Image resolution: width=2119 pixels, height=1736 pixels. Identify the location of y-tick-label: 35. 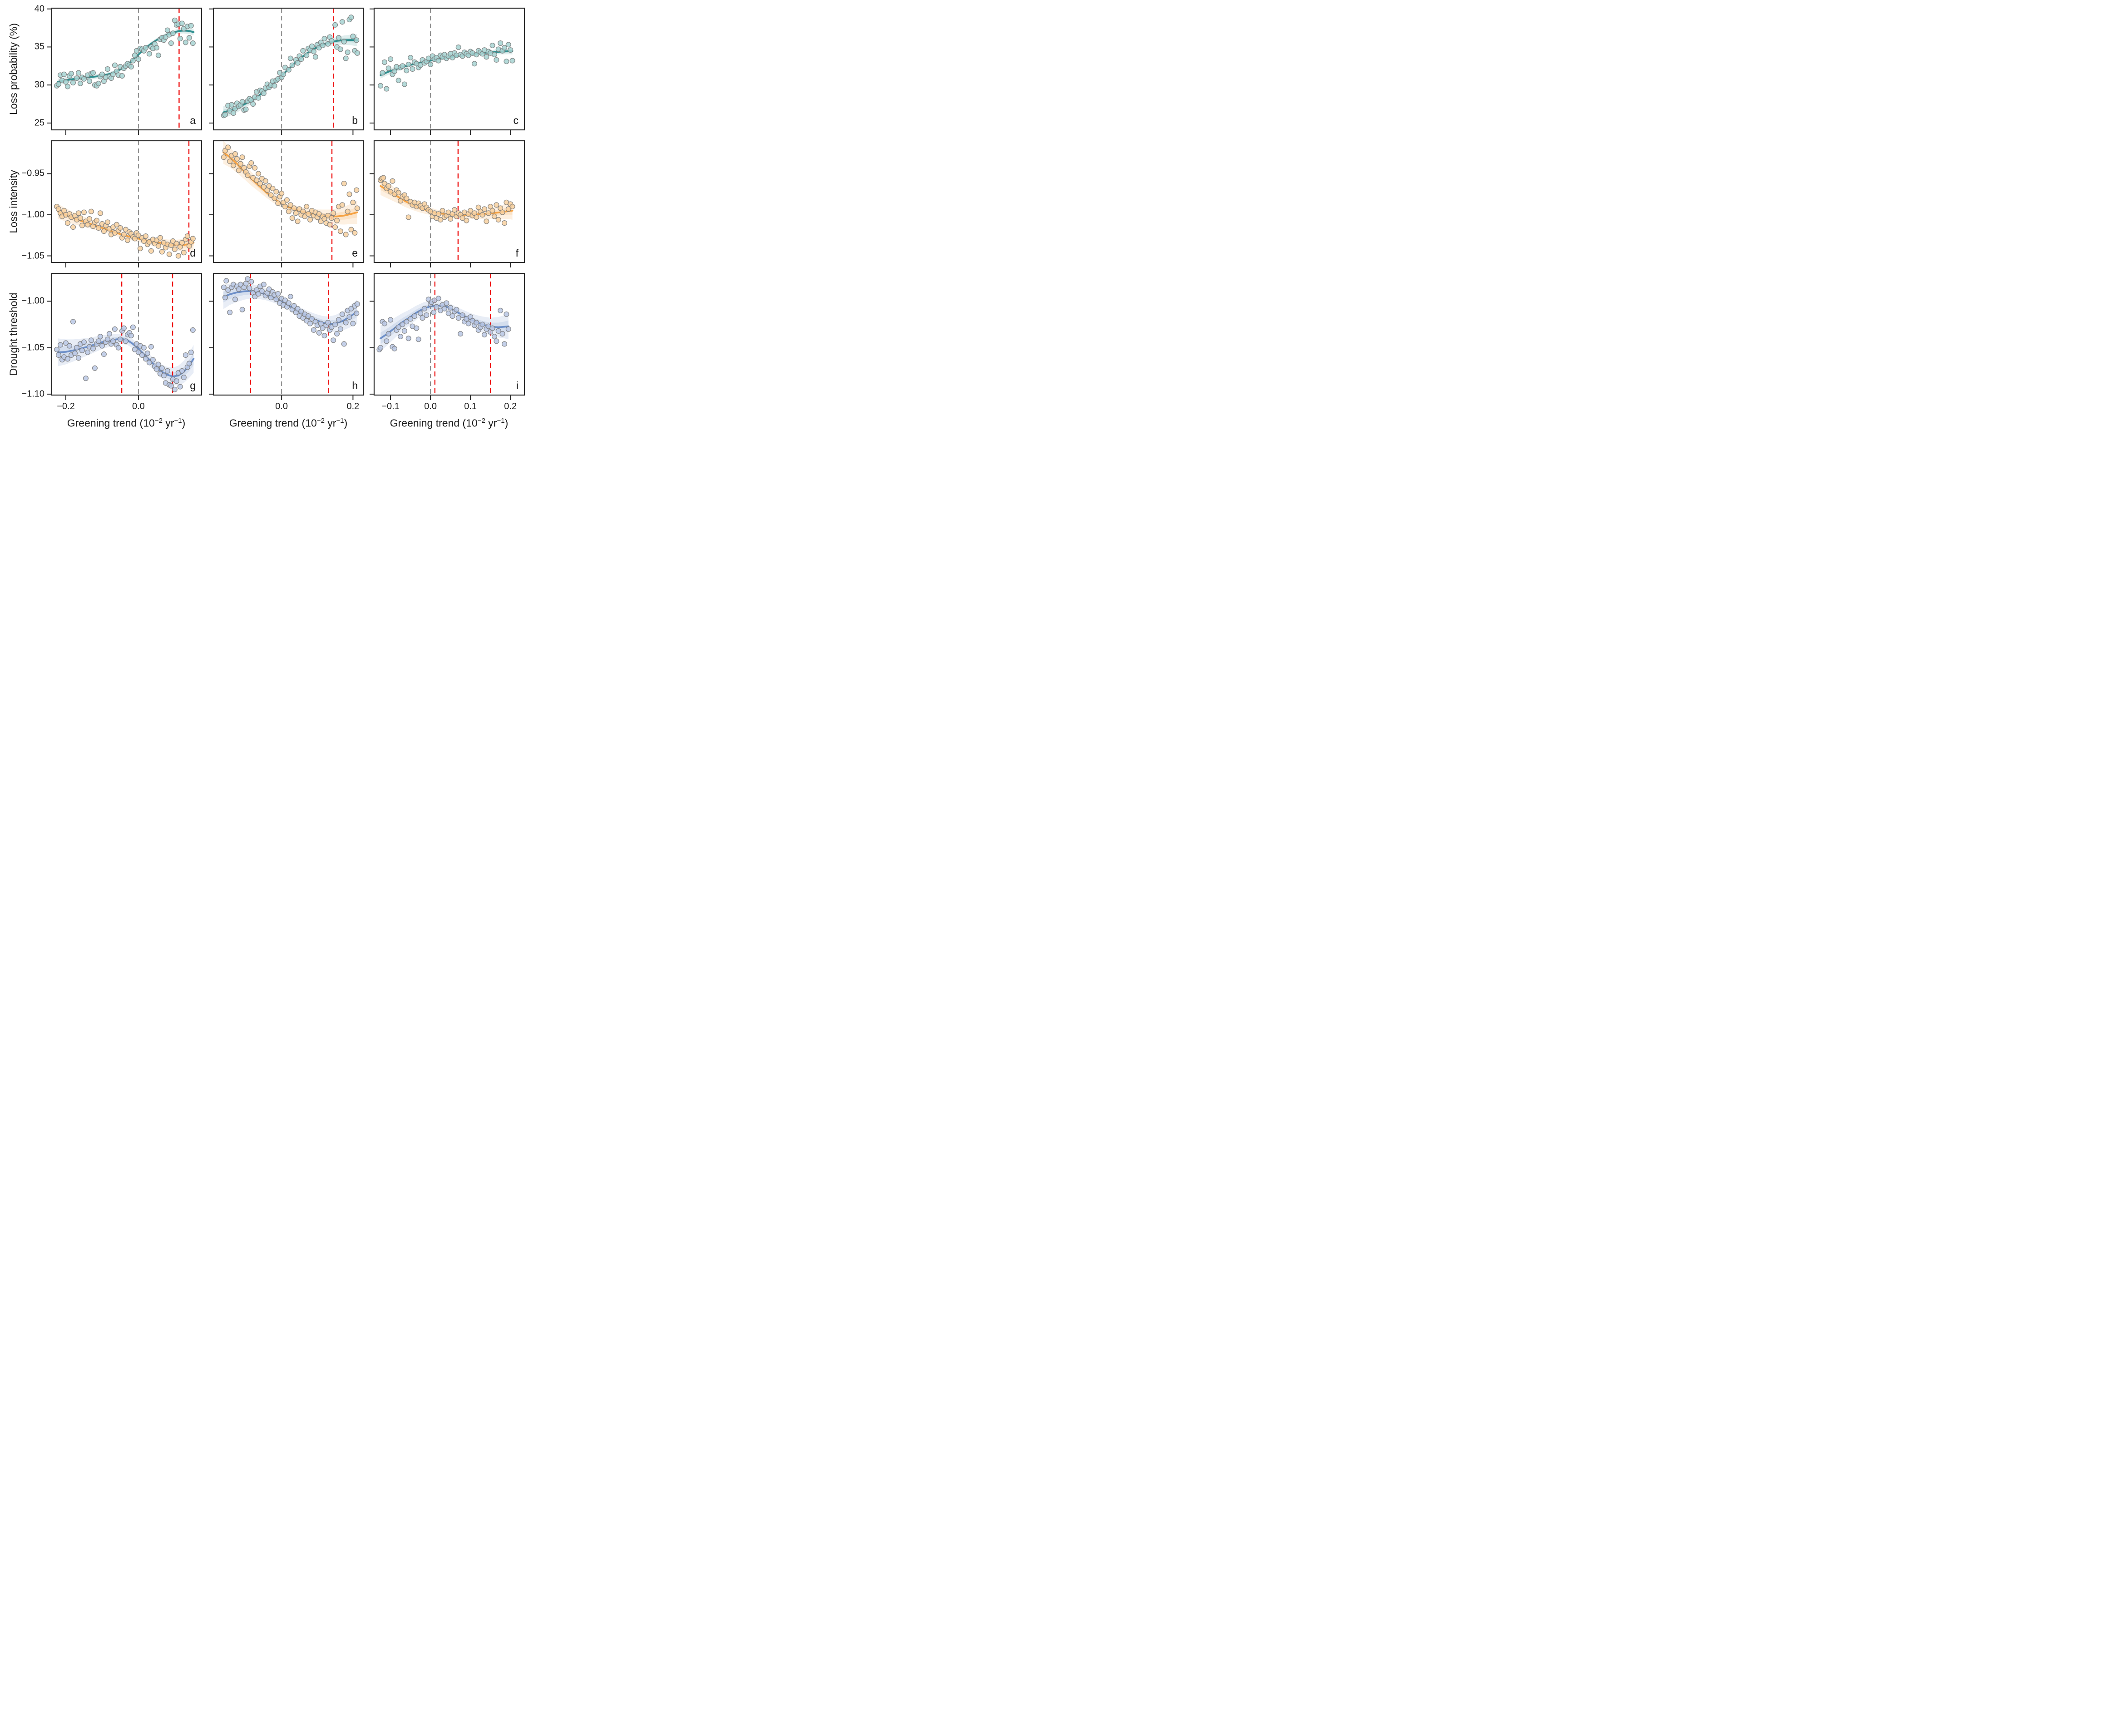
(39, 47).